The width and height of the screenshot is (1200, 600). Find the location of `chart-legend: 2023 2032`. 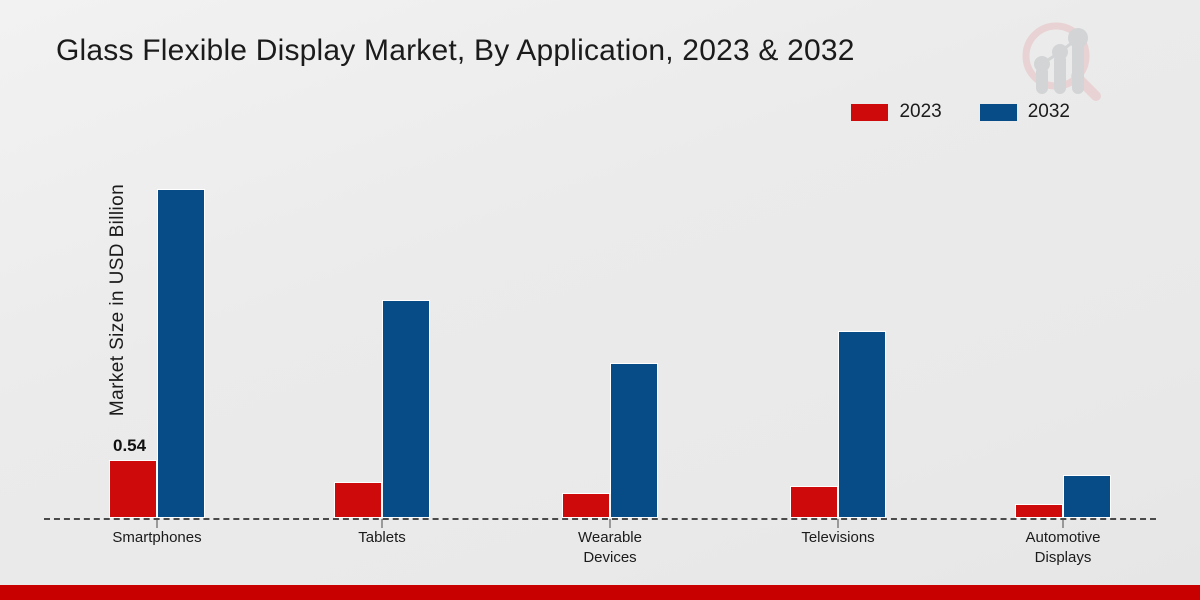

chart-legend: 2023 2032 is located at coordinates (960, 112).